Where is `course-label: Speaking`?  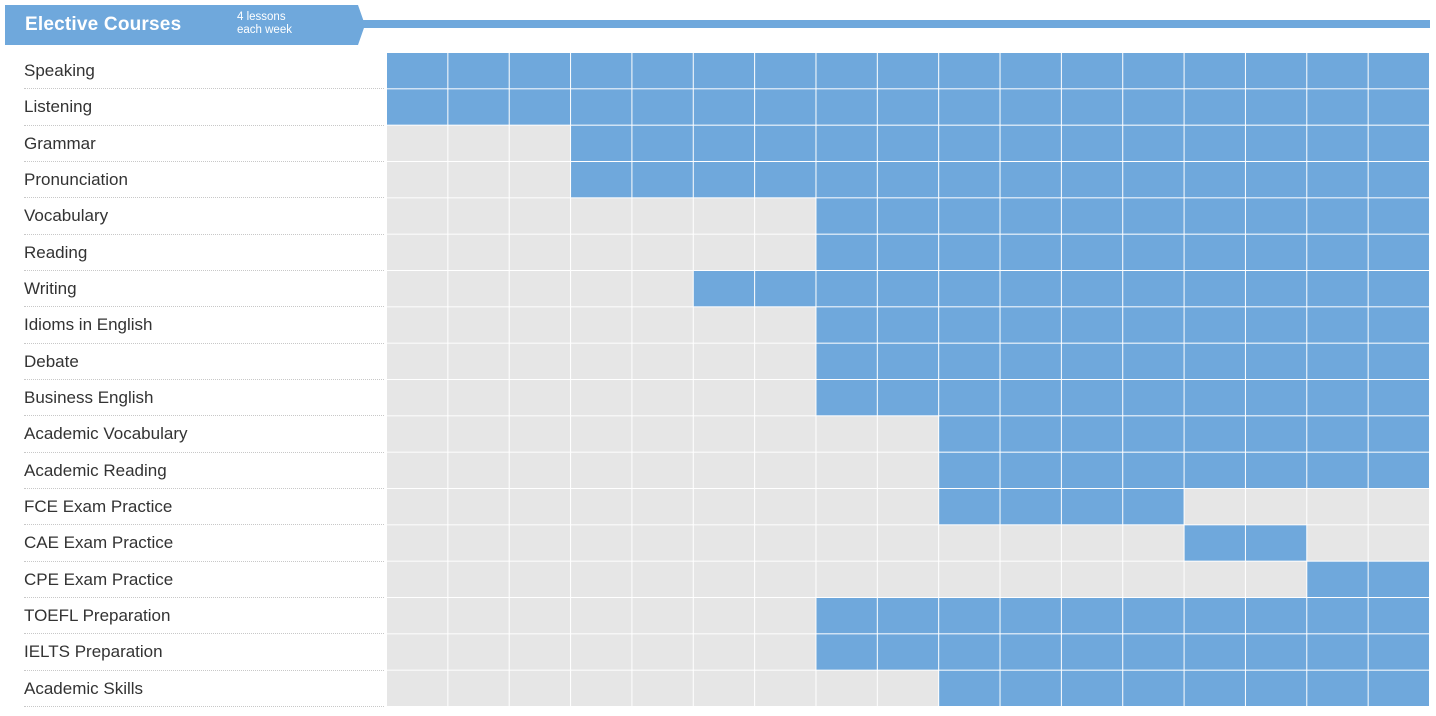
course-label: Speaking is located at coordinates (204, 71).